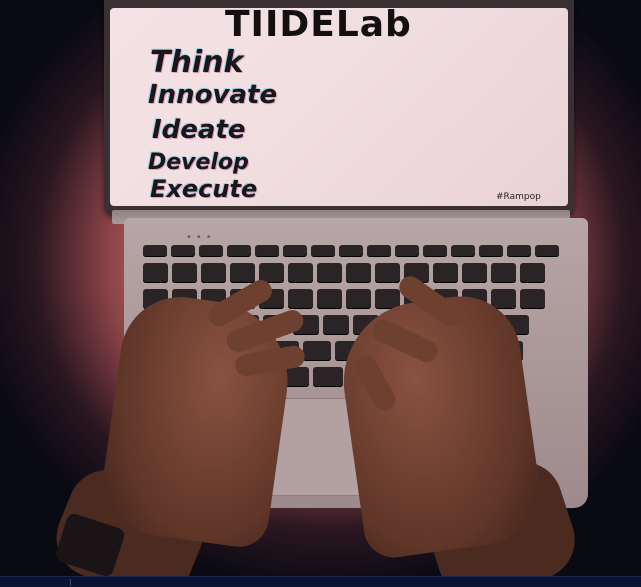 The height and width of the screenshot is (587, 641). What do you see at coordinates (204, 189) in the screenshot?
I see `word-execute: Execute` at bounding box center [204, 189].